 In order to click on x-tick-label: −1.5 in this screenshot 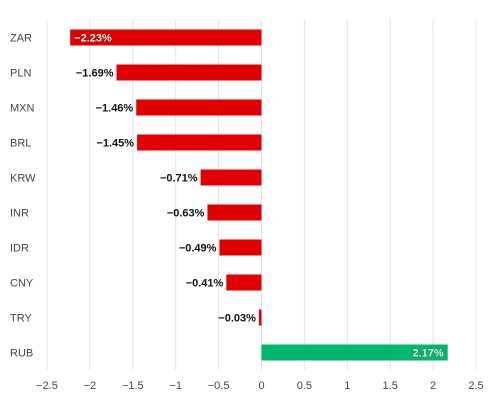, I will do `click(133, 386)`.